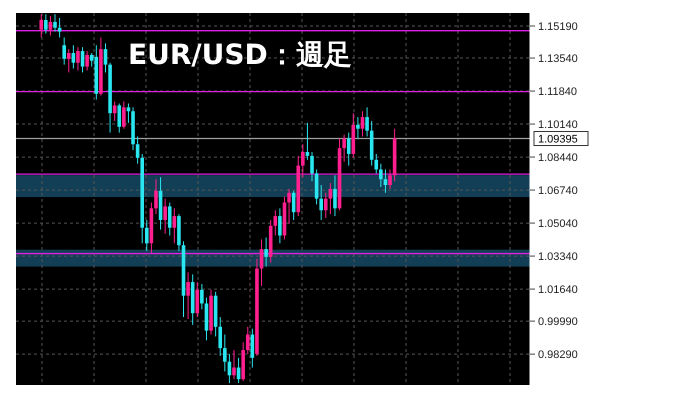 The width and height of the screenshot is (680, 400). Describe the element at coordinates (558, 140) in the screenshot. I see `ref-line-label: 1.09395` at that location.